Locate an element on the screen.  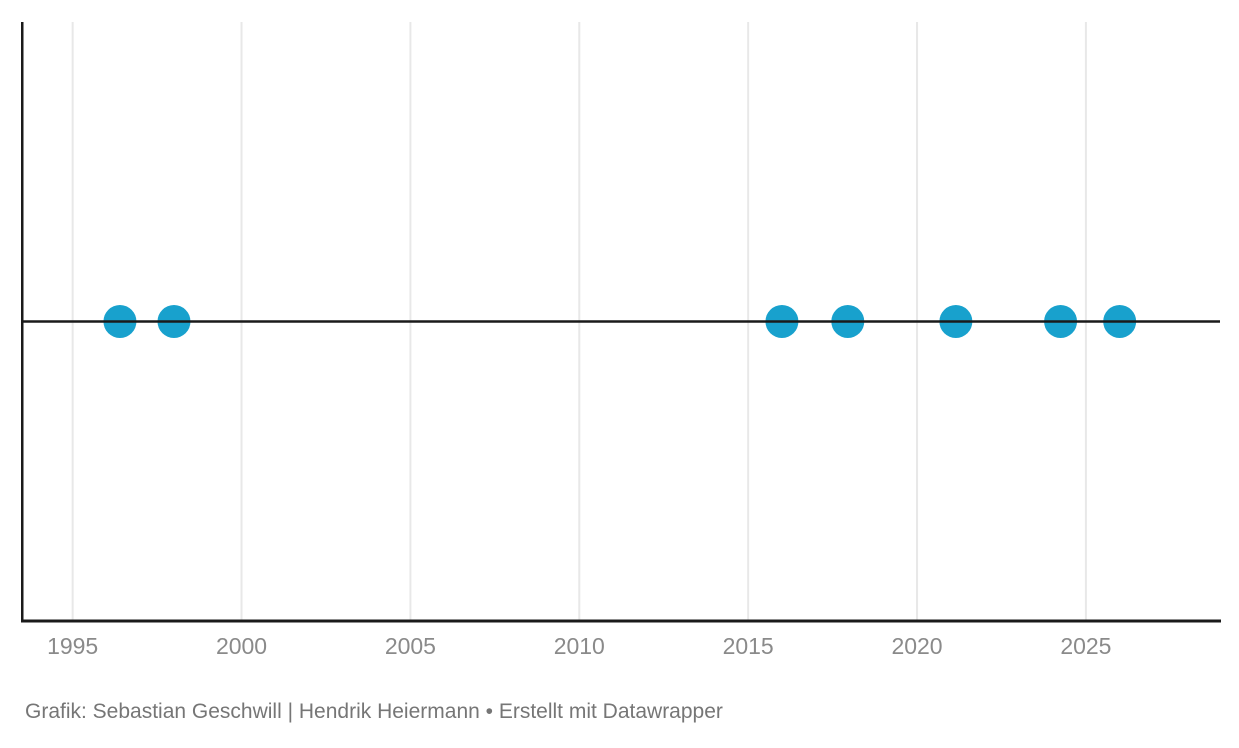
x-tick-label: 2005 is located at coordinates (410, 646).